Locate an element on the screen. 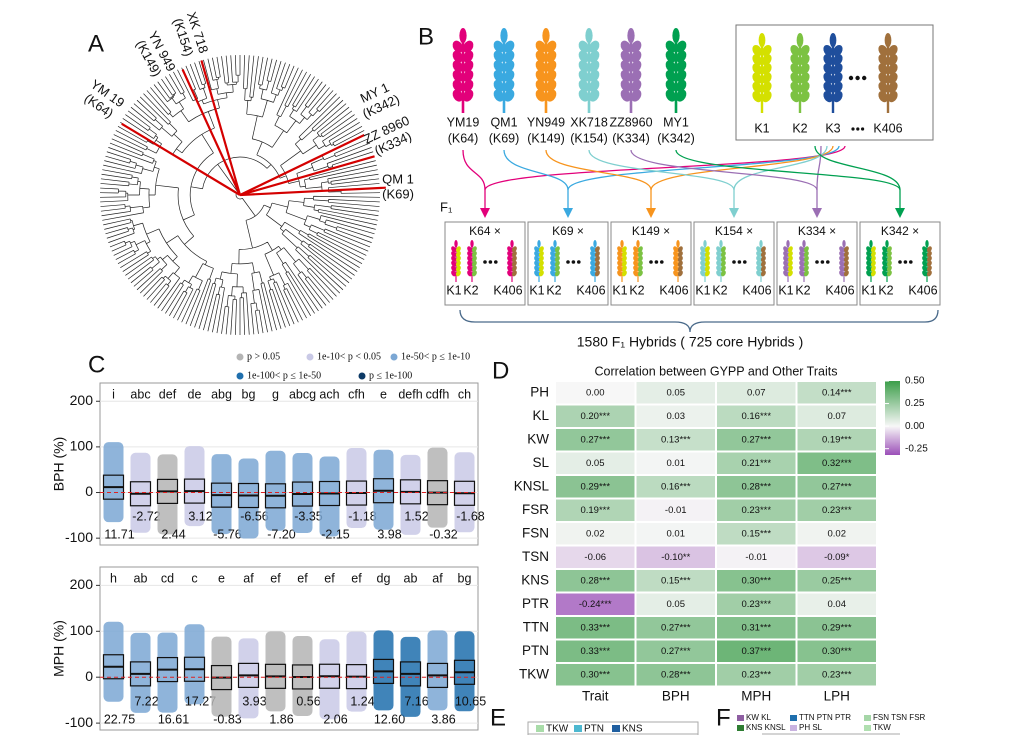 The height and width of the screenshot is (735, 1025). parent-id: (K334) is located at coordinates (631, 138).